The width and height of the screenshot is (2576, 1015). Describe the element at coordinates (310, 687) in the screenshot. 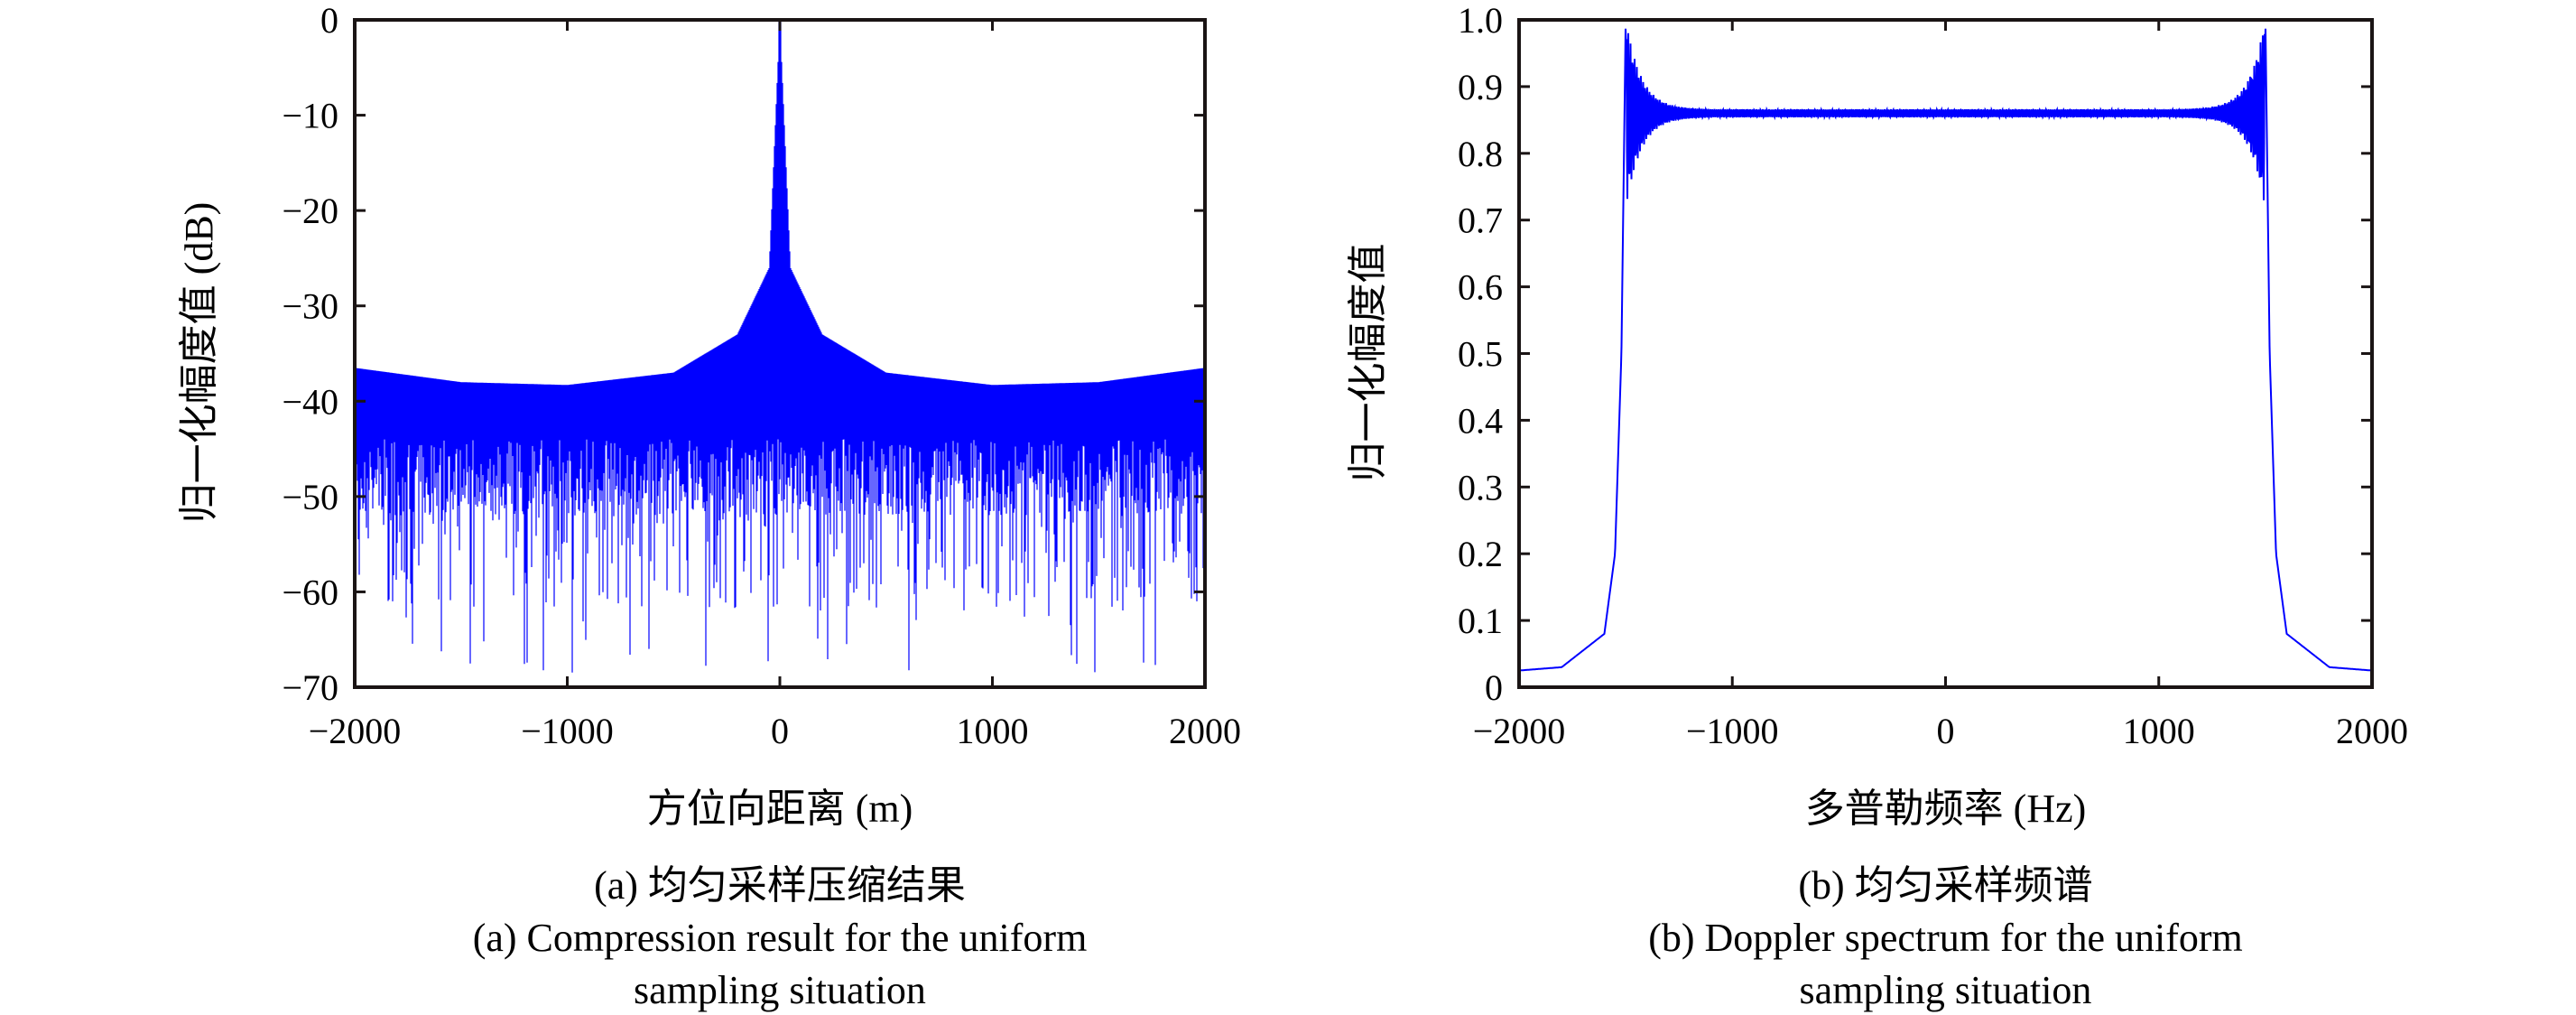

I see `a-y-tick-label: −70` at that location.